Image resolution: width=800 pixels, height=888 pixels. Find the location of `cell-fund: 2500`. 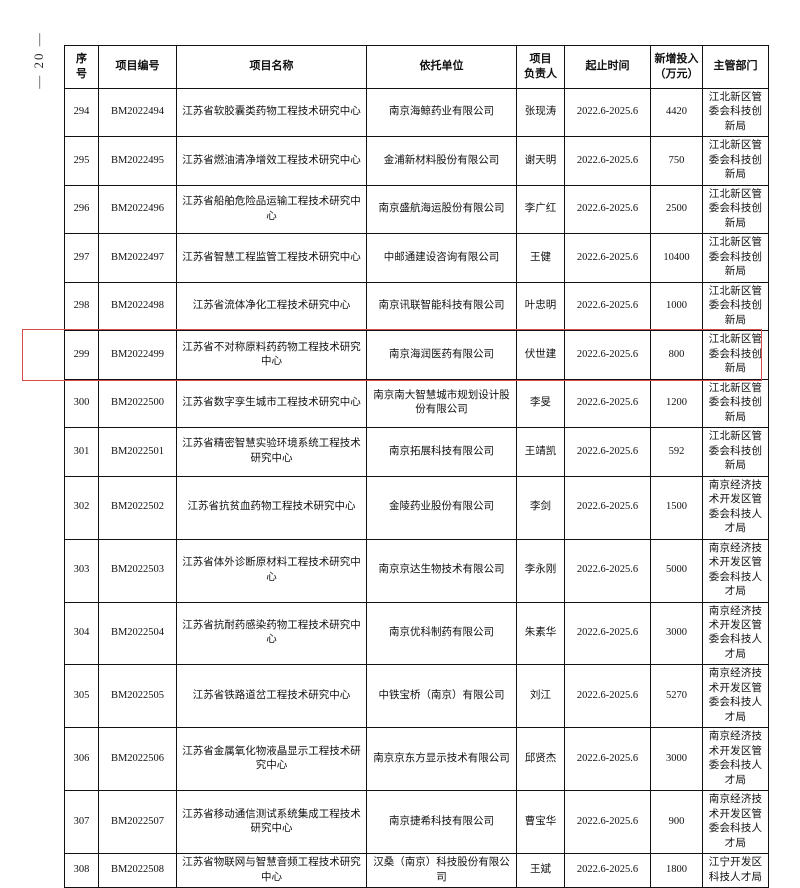

cell-fund: 2500 is located at coordinates (676, 209).